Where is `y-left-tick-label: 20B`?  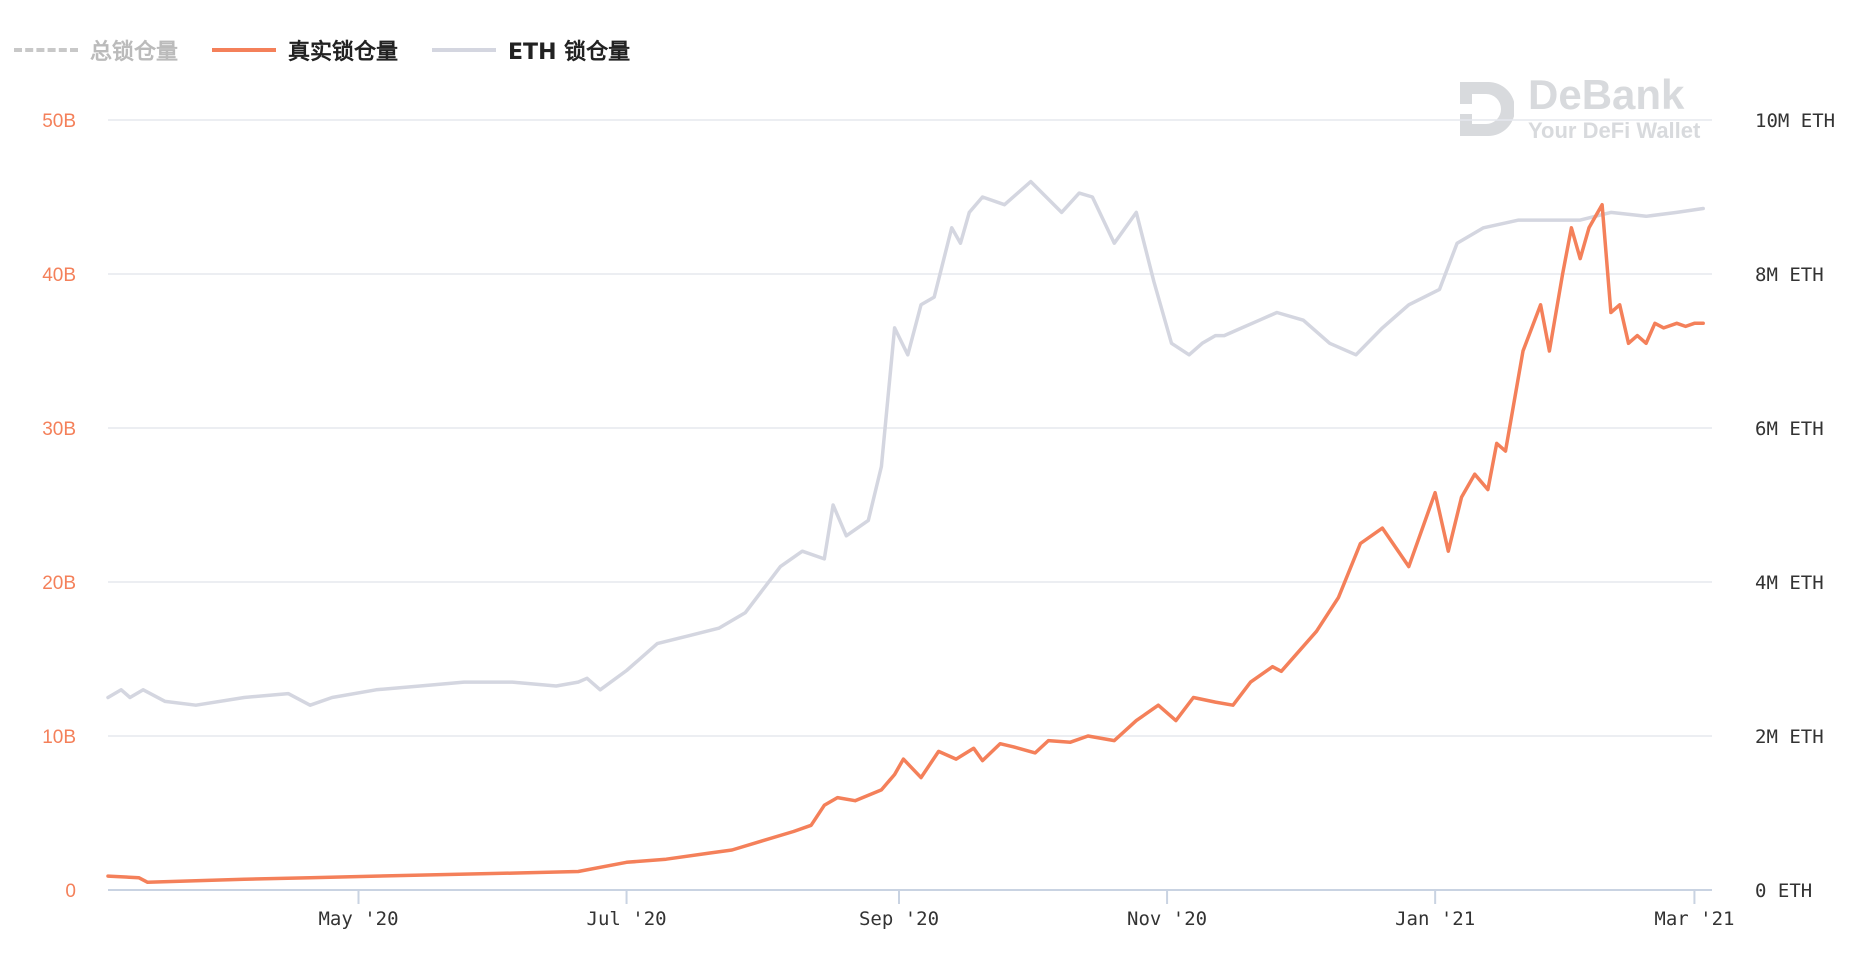
y-left-tick-label: 20B is located at coordinates (59, 583).